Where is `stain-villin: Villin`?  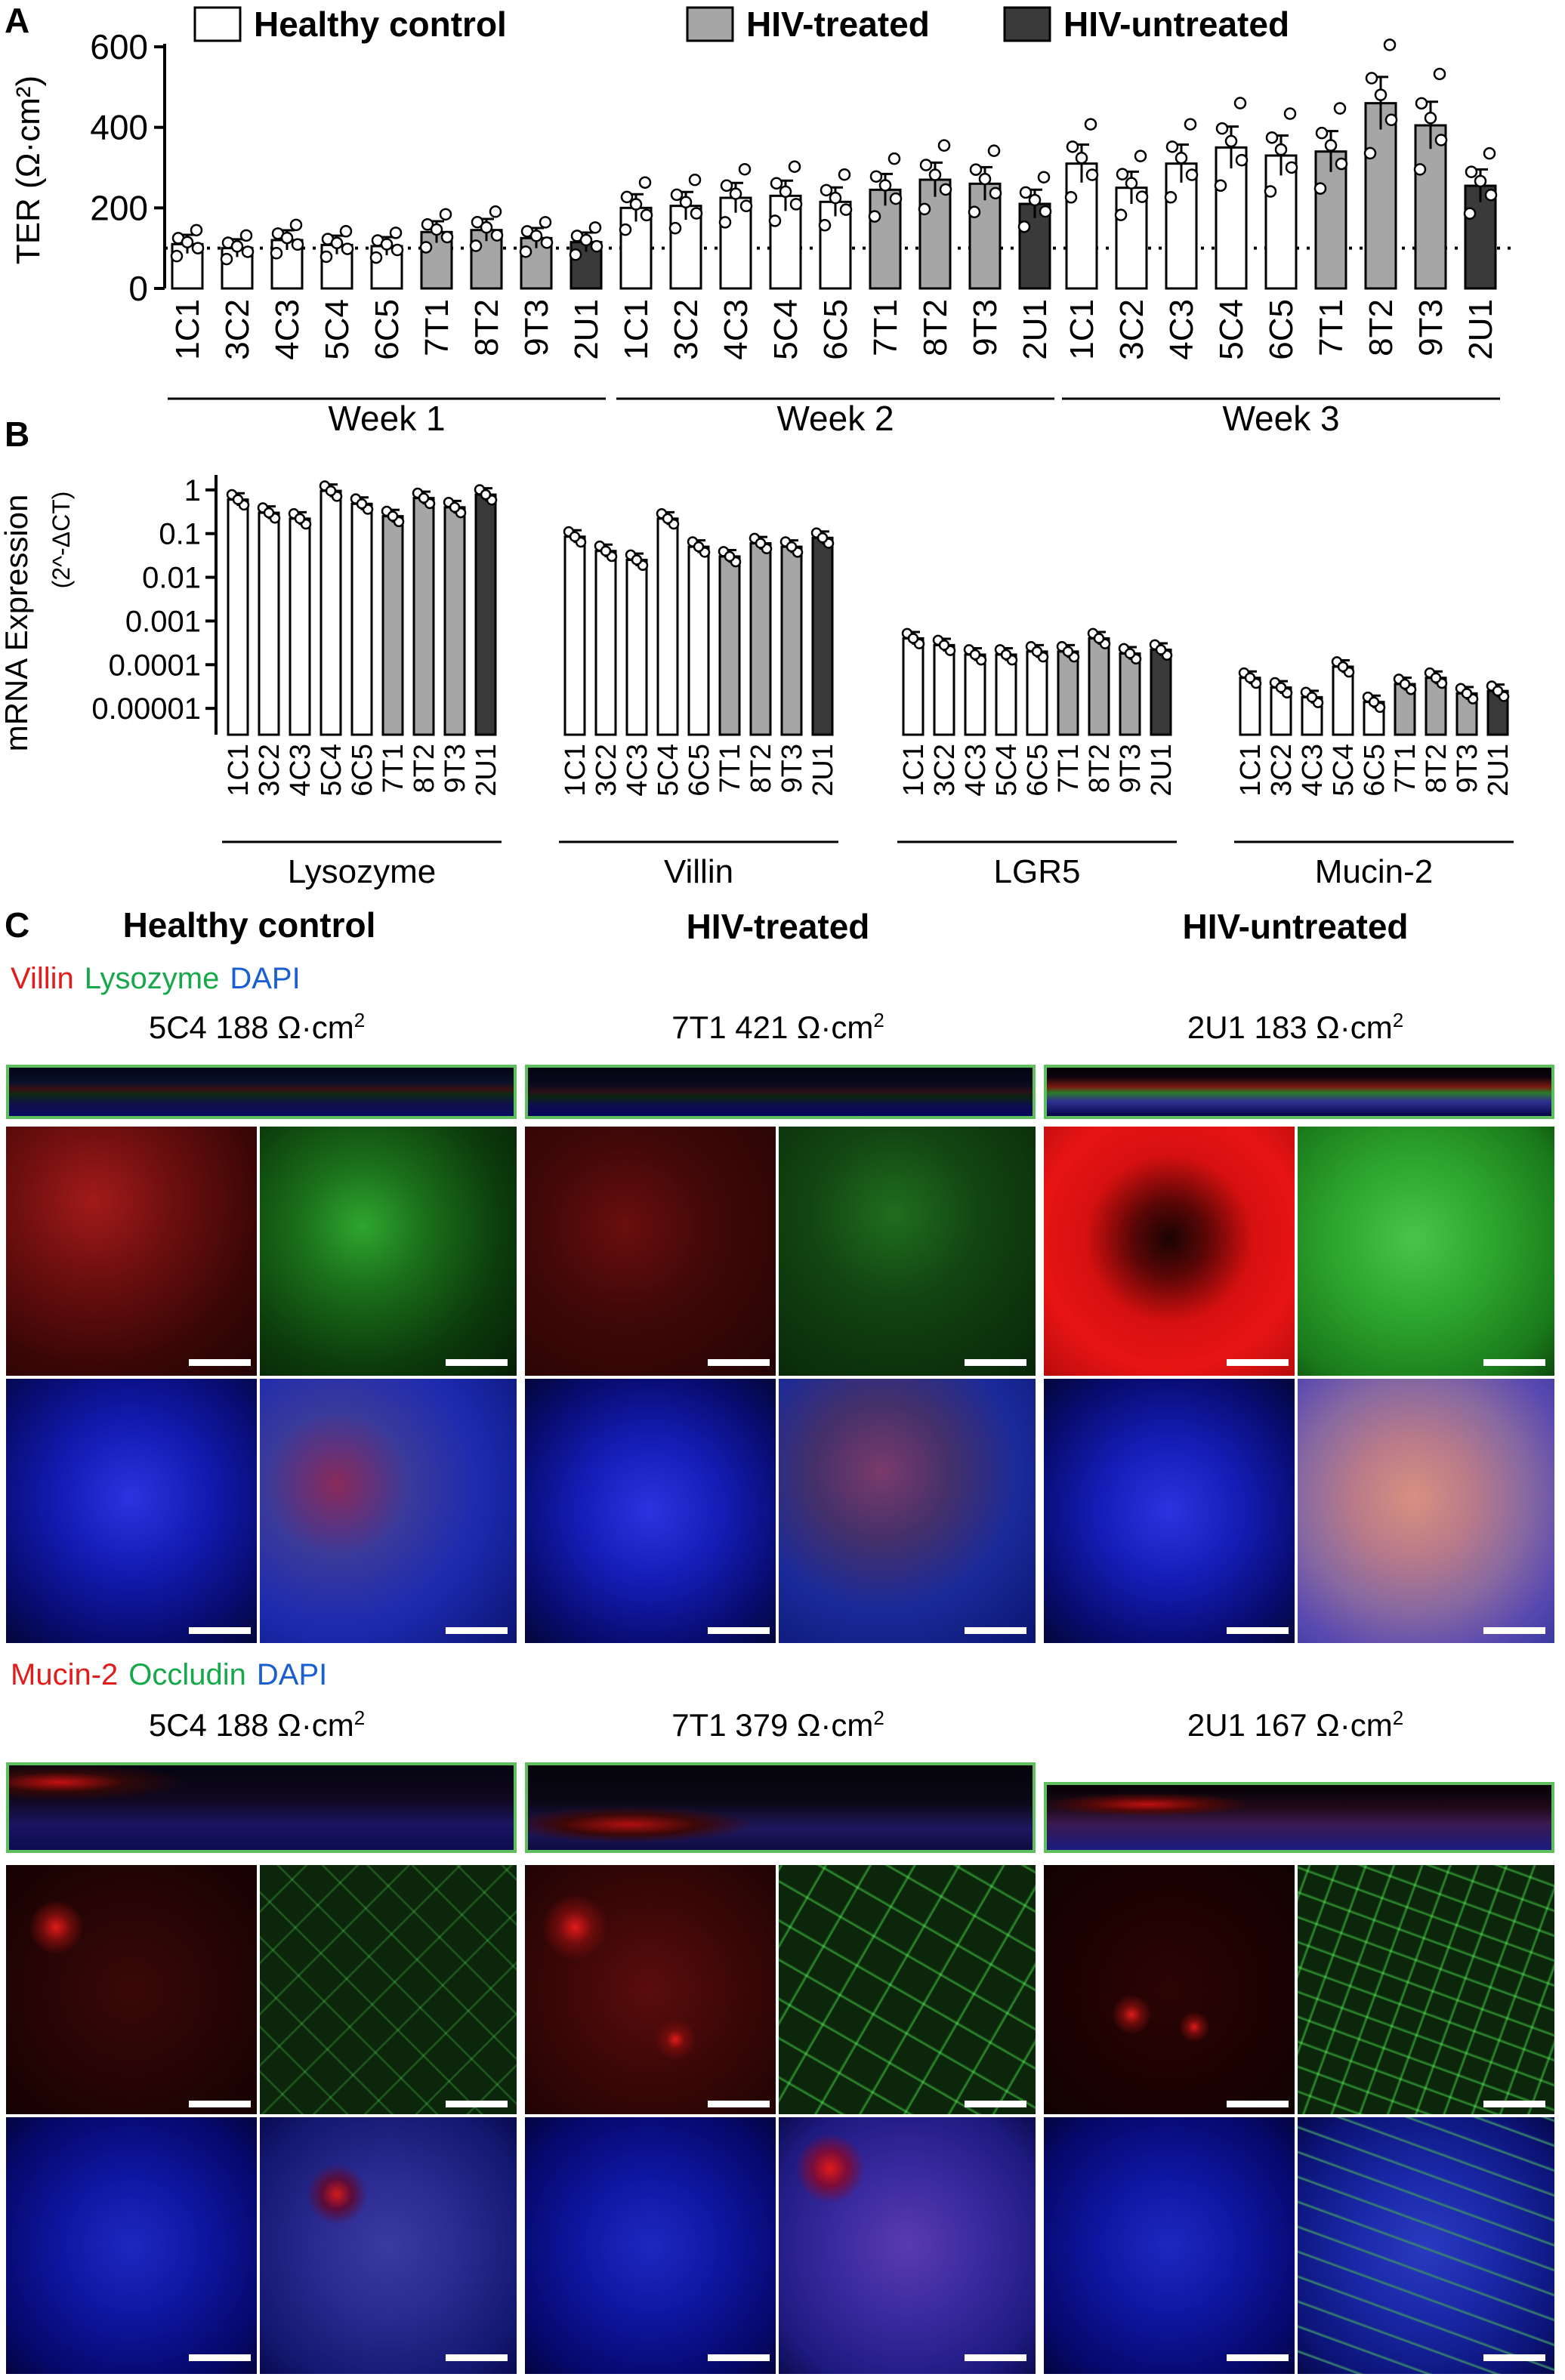
stain-villin: Villin is located at coordinates (42, 978).